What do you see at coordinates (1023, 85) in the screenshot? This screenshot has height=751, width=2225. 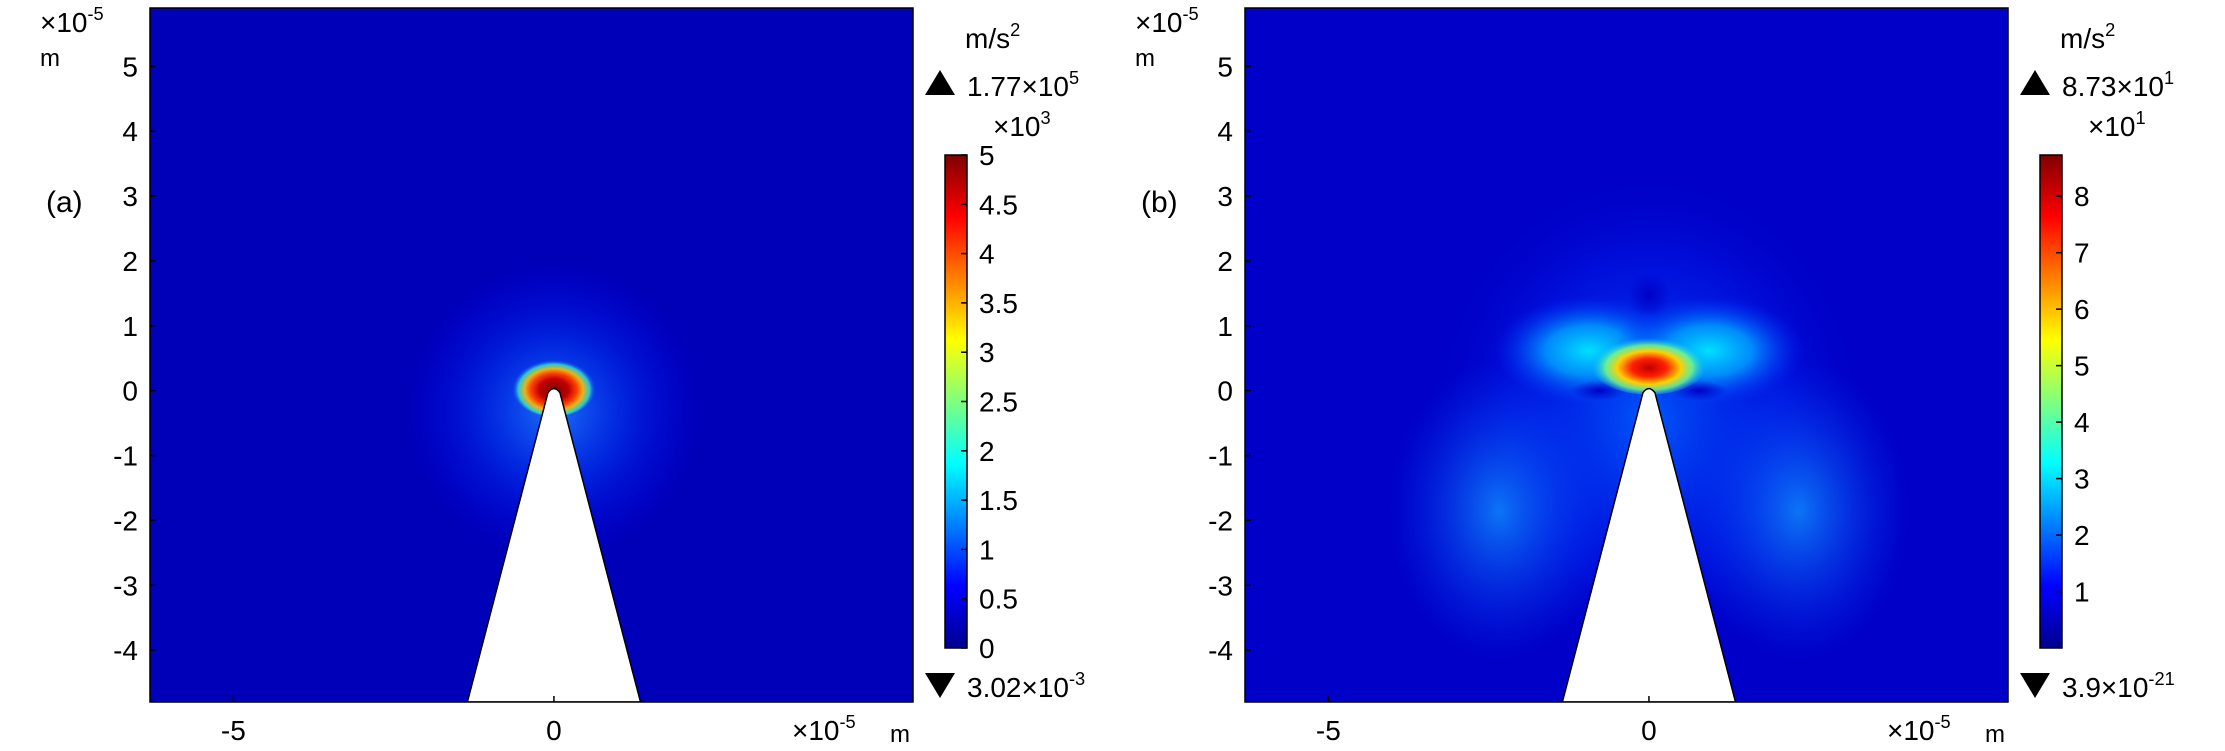 I see `colorbar-max-label: 1.77×10⁵` at bounding box center [1023, 85].